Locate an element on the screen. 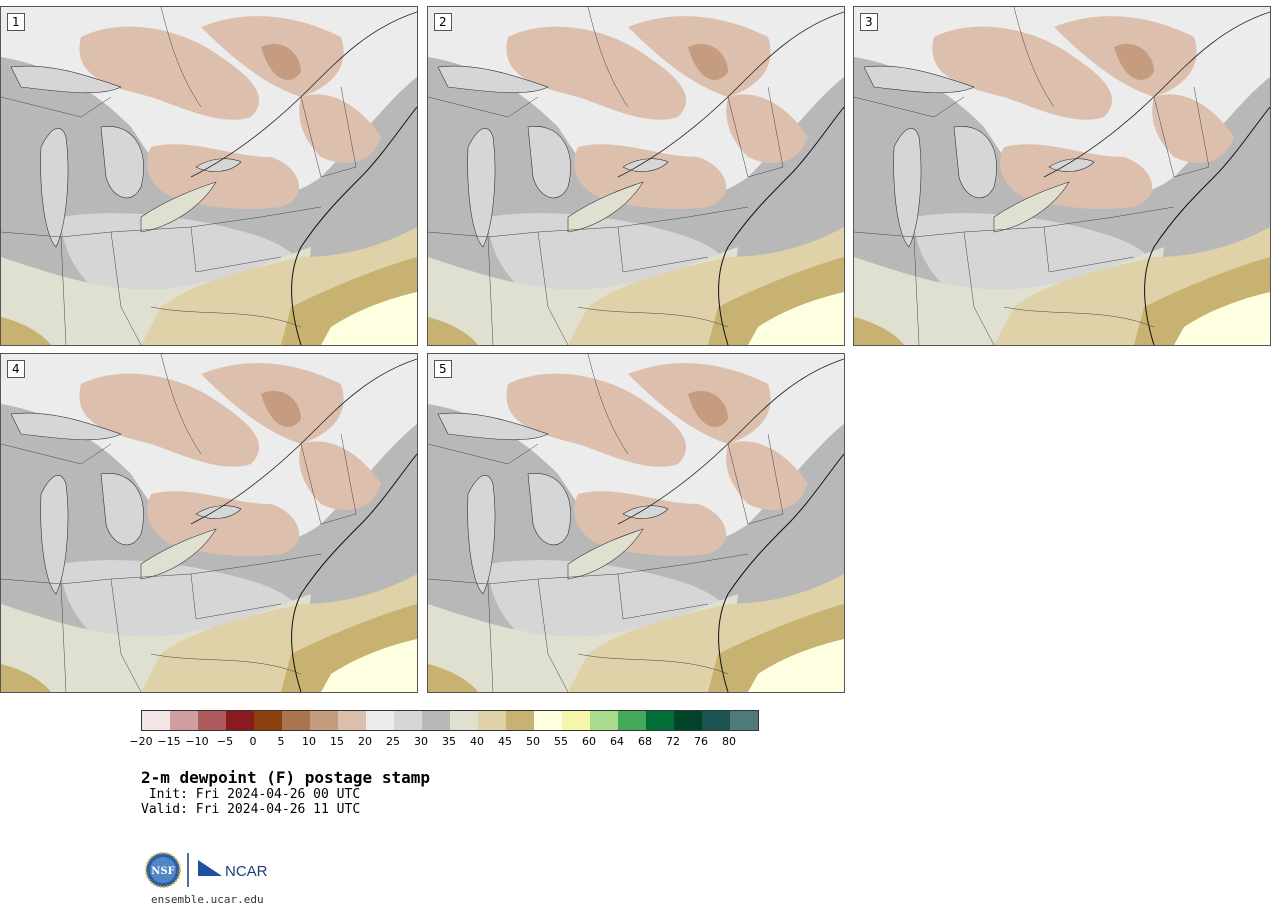 This screenshot has width=1280, height=910. site-url: ensemble.ucar.edu is located at coordinates (207, 899).